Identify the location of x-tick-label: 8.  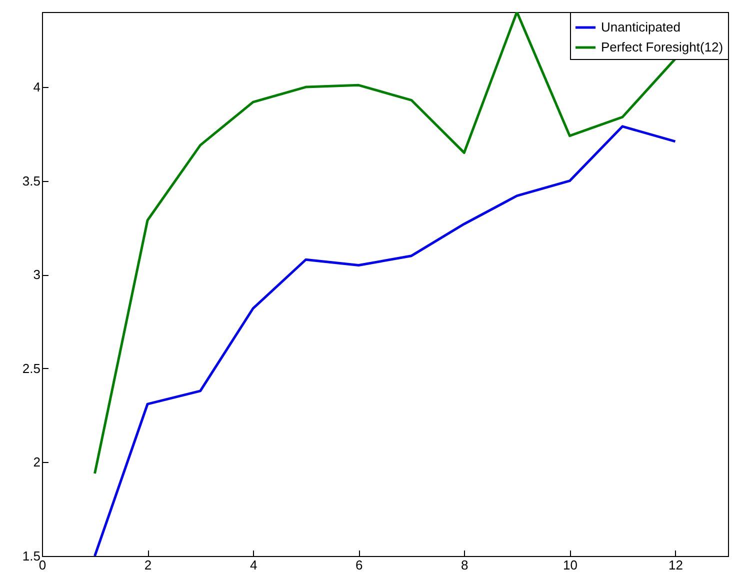
(464, 565).